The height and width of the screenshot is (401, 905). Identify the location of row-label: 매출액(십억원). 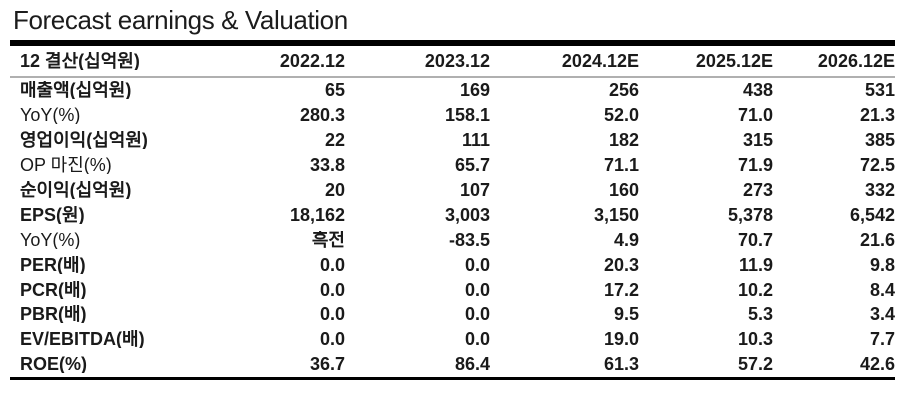
(76, 90).